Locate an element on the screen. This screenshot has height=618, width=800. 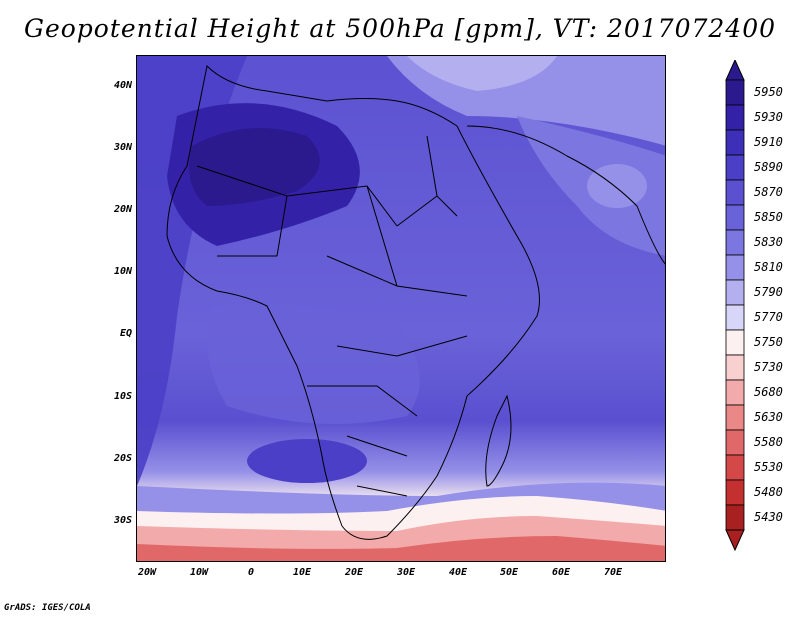
lon-label-20e: 20E is located at coordinates (354, 572).